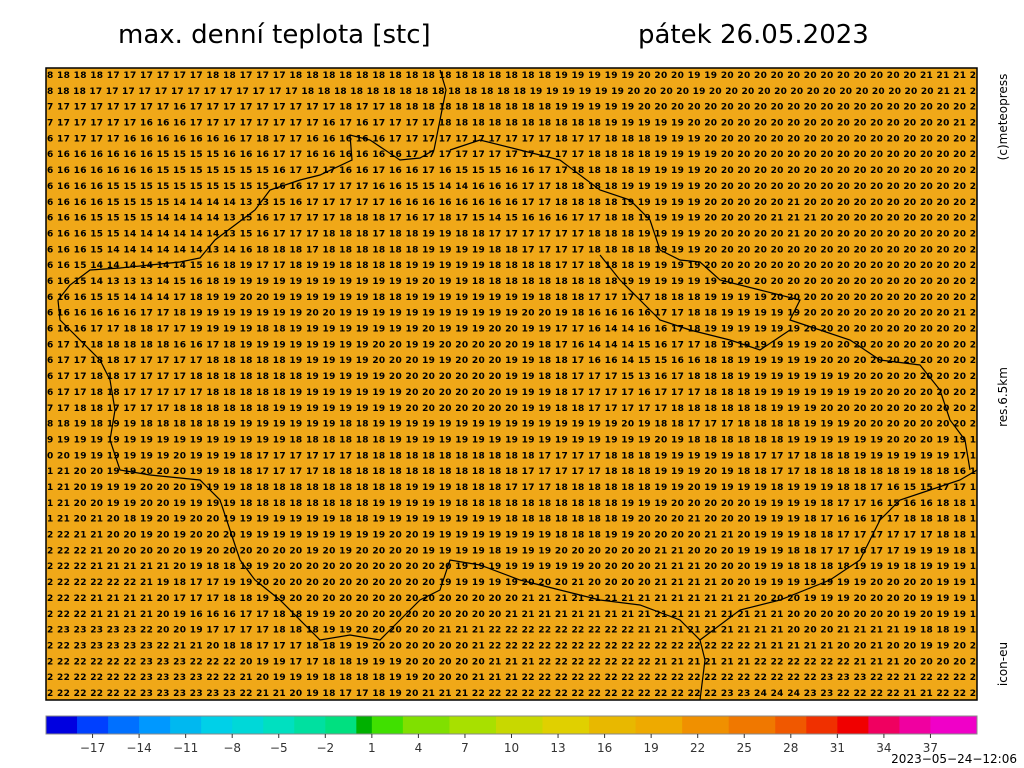 The image size is (1024, 768). What do you see at coordinates (232, 748) in the screenshot?
I see `colorbar-tick-label: −8` at bounding box center [232, 748].